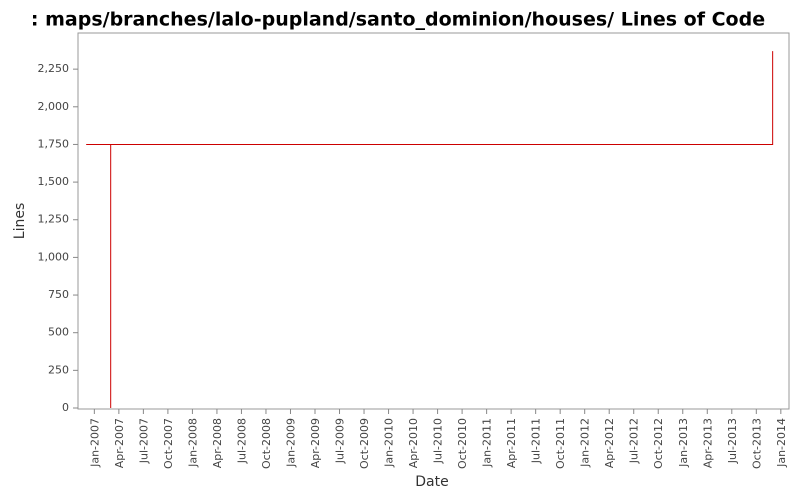 This screenshot has height=500, width=800. What do you see at coordinates (707, 443) in the screenshot?
I see `x-tick-label: Apr-2013` at bounding box center [707, 443].